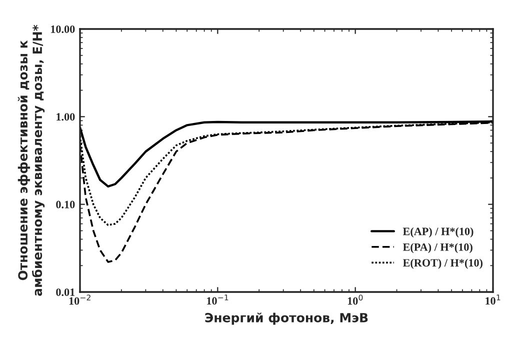 The width and height of the screenshot is (509, 350). Describe the element at coordinates (65, 292) in the screenshot. I see `y-tick-label: 0.01` at that location.